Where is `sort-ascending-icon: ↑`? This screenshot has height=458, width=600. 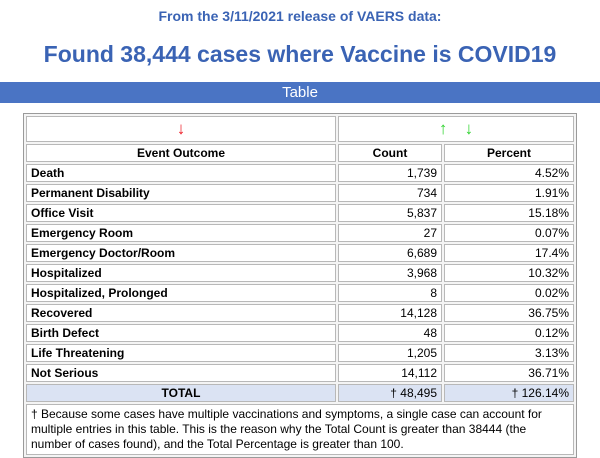 sort-ascending-icon: ↑ is located at coordinates (443, 128).